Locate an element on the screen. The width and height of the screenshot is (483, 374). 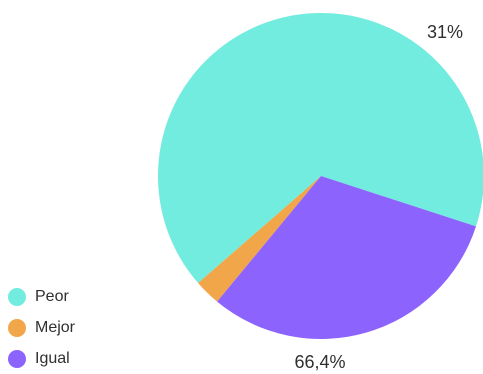
legend-swatch-peor is located at coordinates (17, 297).